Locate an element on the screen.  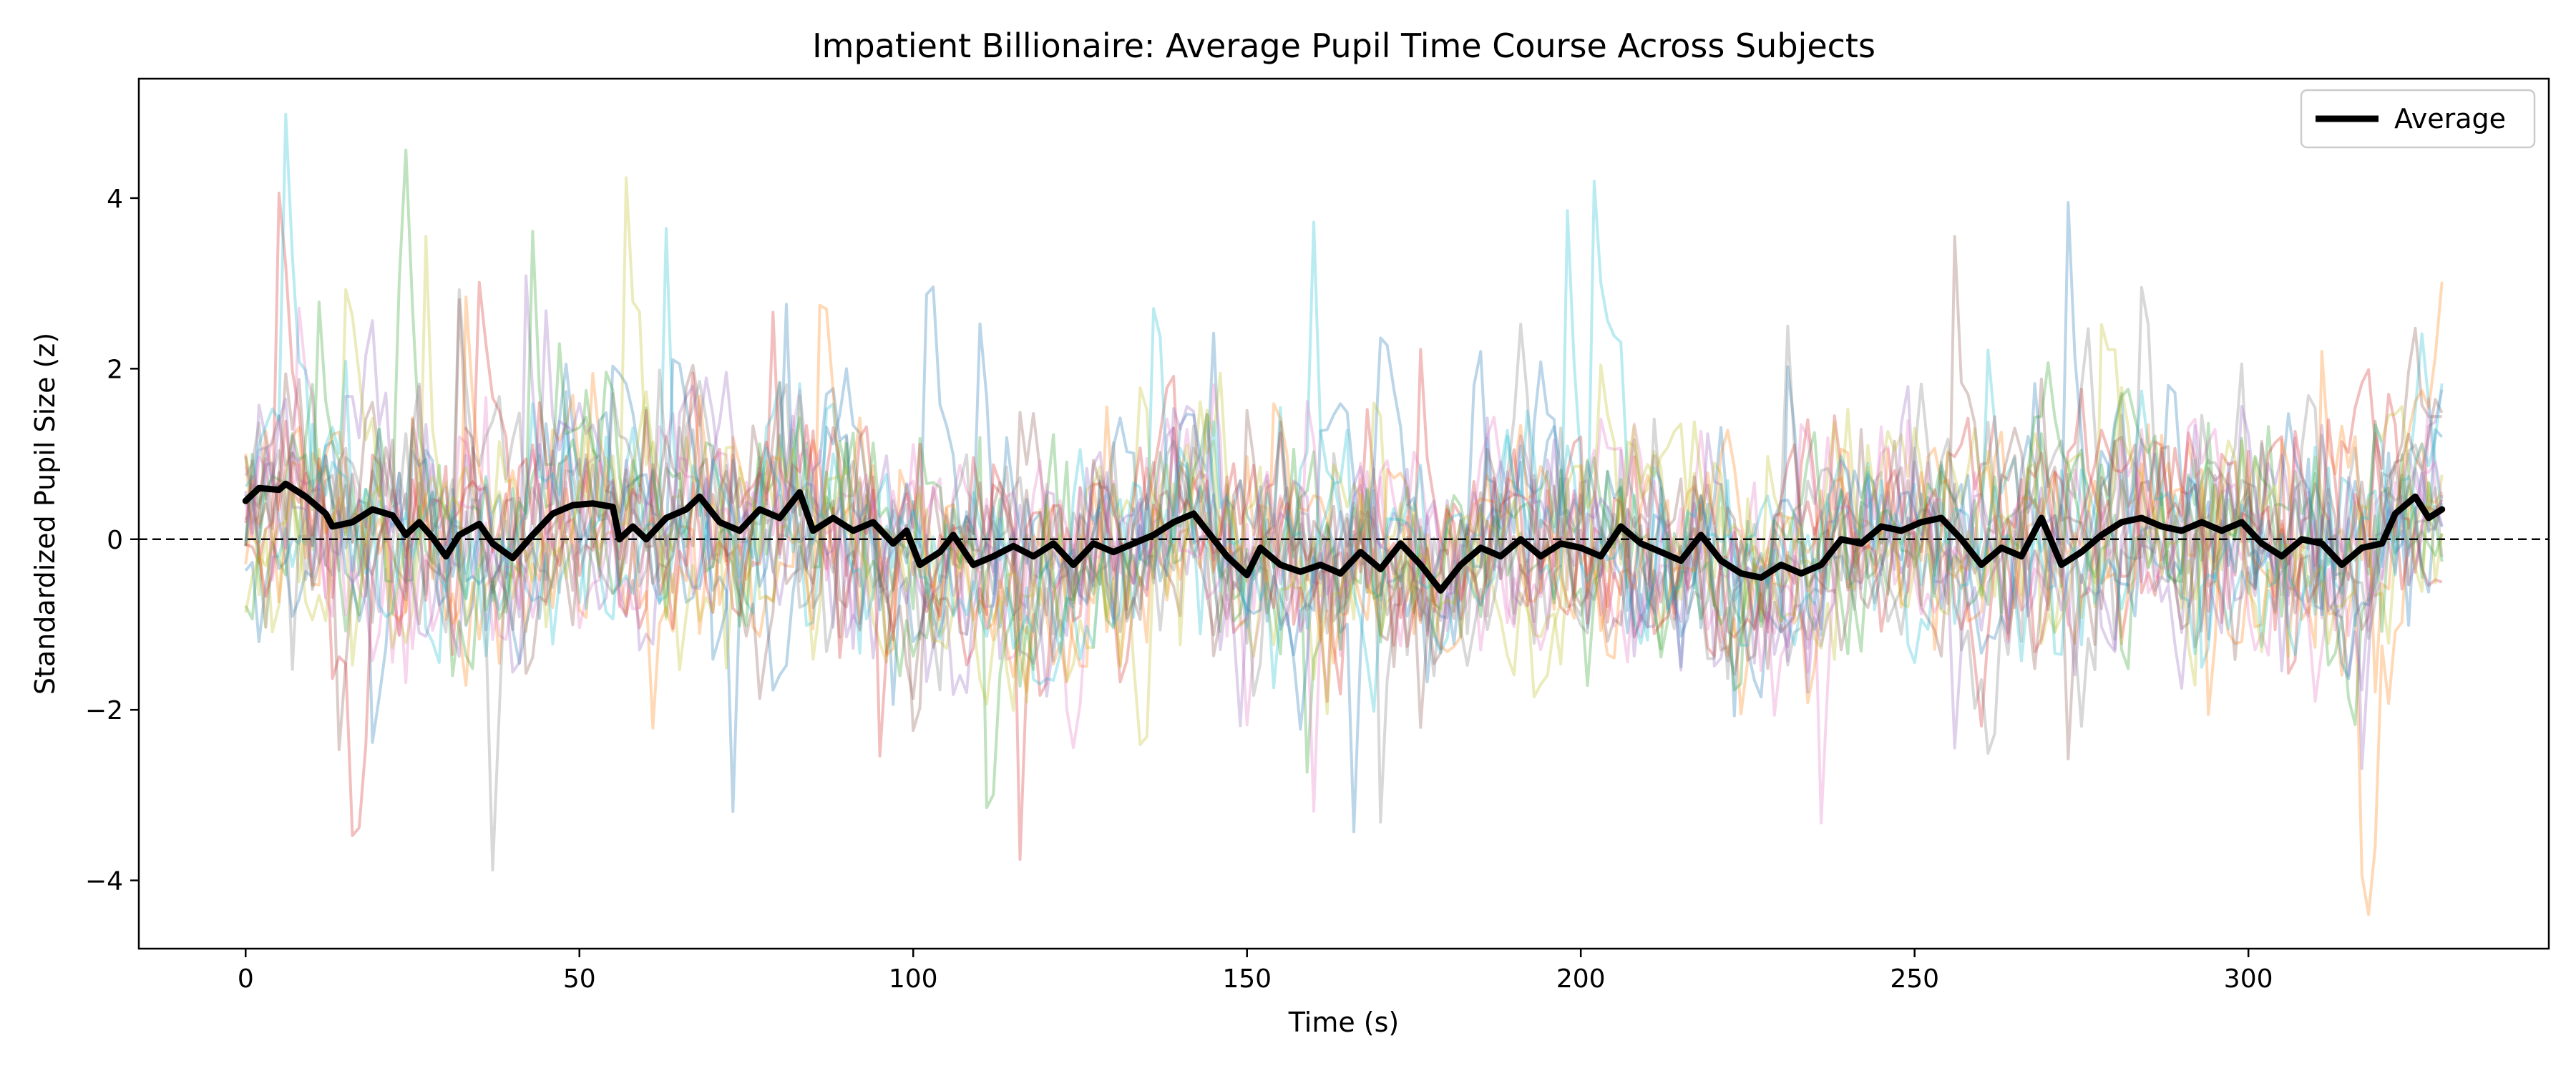
x-tick-label: 50 is located at coordinates (579, 979).